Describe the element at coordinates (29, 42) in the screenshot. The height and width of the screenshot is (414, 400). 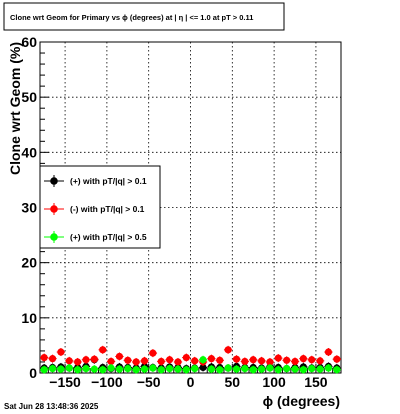
I see `y-tick-label: 60` at that location.